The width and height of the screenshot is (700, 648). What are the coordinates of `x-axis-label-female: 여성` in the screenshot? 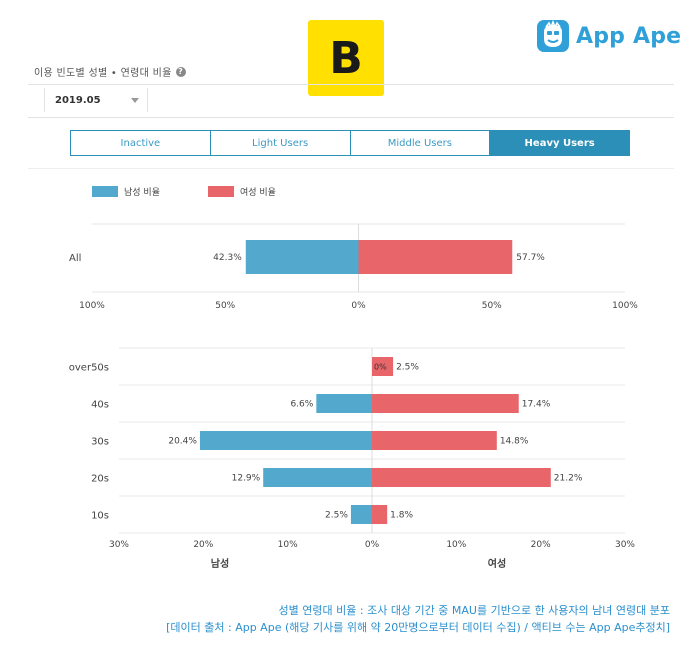 It's located at (497, 563).